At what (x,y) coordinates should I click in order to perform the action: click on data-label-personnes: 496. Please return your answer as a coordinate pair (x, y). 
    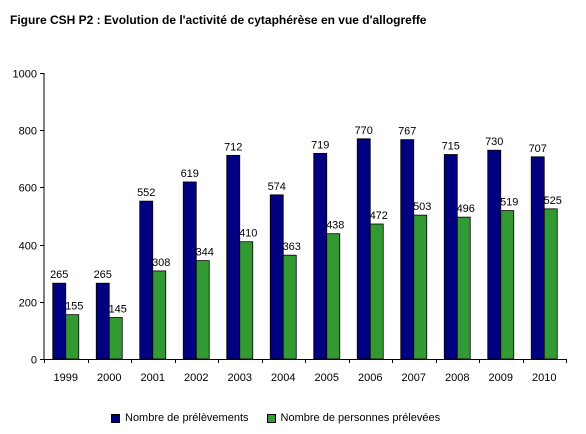
    Looking at the image, I should click on (466, 209).